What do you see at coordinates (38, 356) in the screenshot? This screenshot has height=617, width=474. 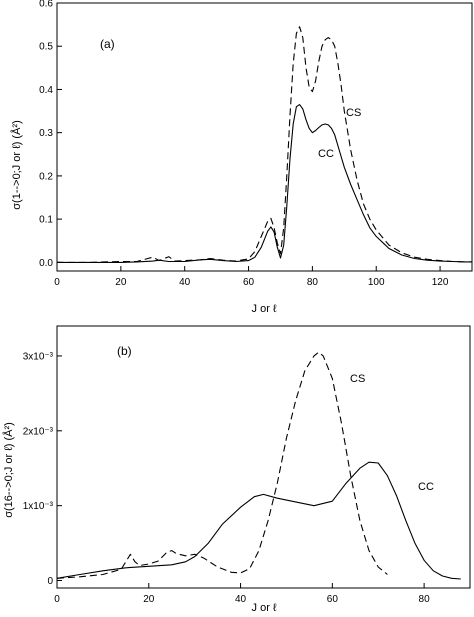 I see `y-tick-label: 3x10⁻³` at bounding box center [38, 356].